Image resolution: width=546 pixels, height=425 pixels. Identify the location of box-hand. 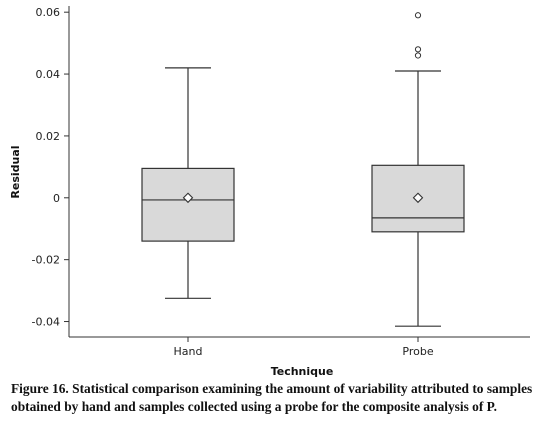
(188, 183).